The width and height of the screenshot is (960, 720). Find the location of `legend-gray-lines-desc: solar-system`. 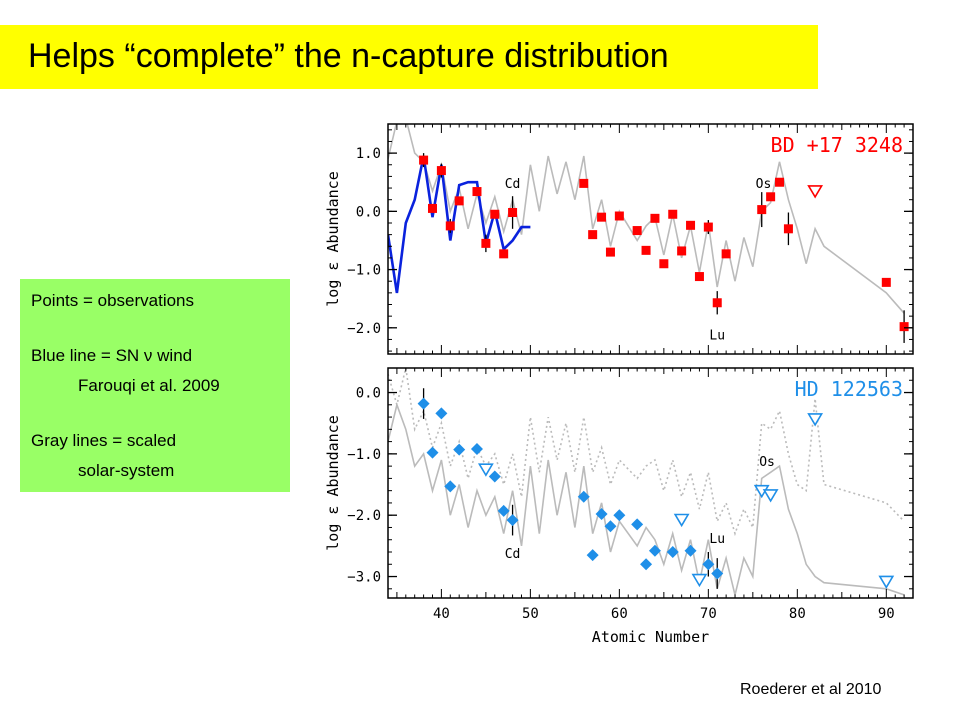

legend-gray-lines-desc: solar-system is located at coordinates (126, 470).